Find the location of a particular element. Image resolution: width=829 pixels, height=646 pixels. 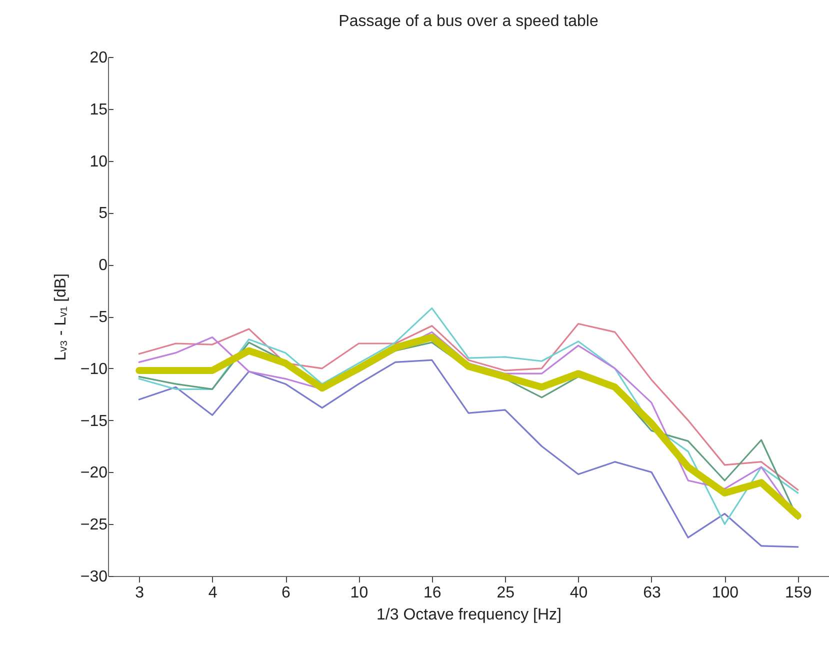

x-tick-label: 100 is located at coordinates (725, 593).